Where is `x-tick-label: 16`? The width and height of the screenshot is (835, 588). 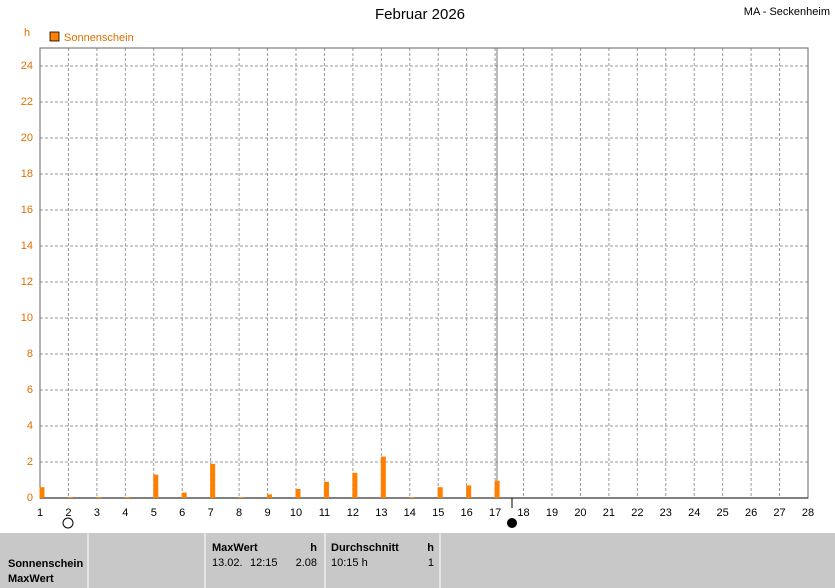
x-tick-label: 16 is located at coordinates (467, 513).